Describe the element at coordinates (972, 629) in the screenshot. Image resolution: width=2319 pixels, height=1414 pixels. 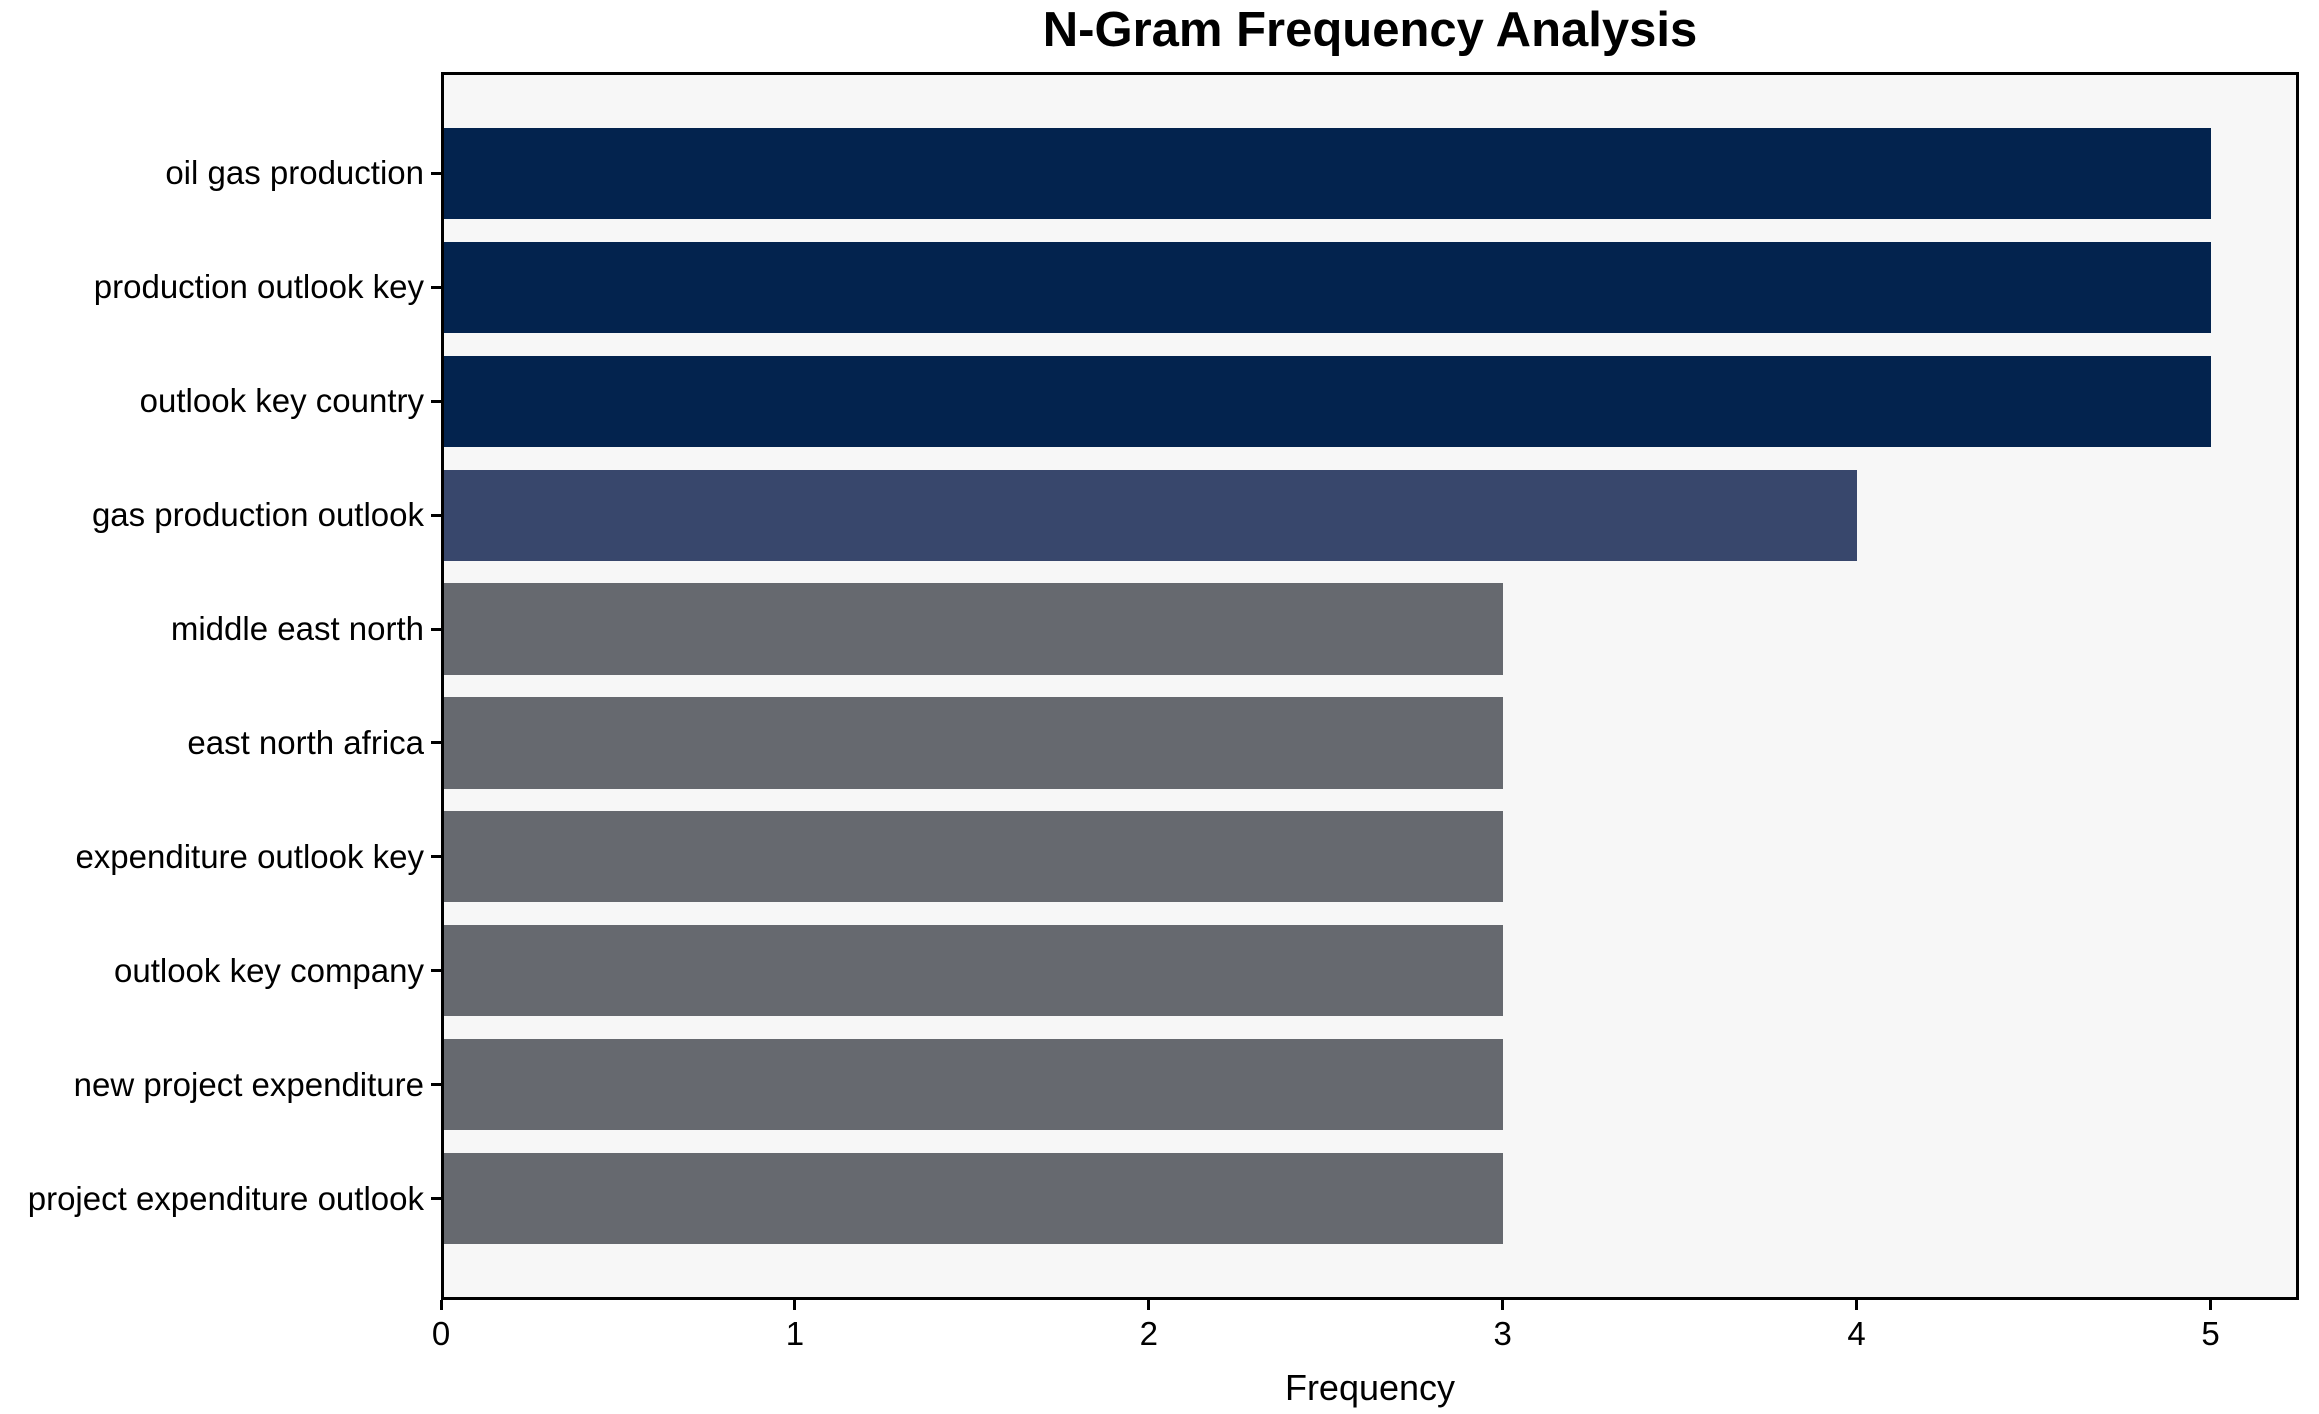
I see `bar-middle-east-north` at that location.